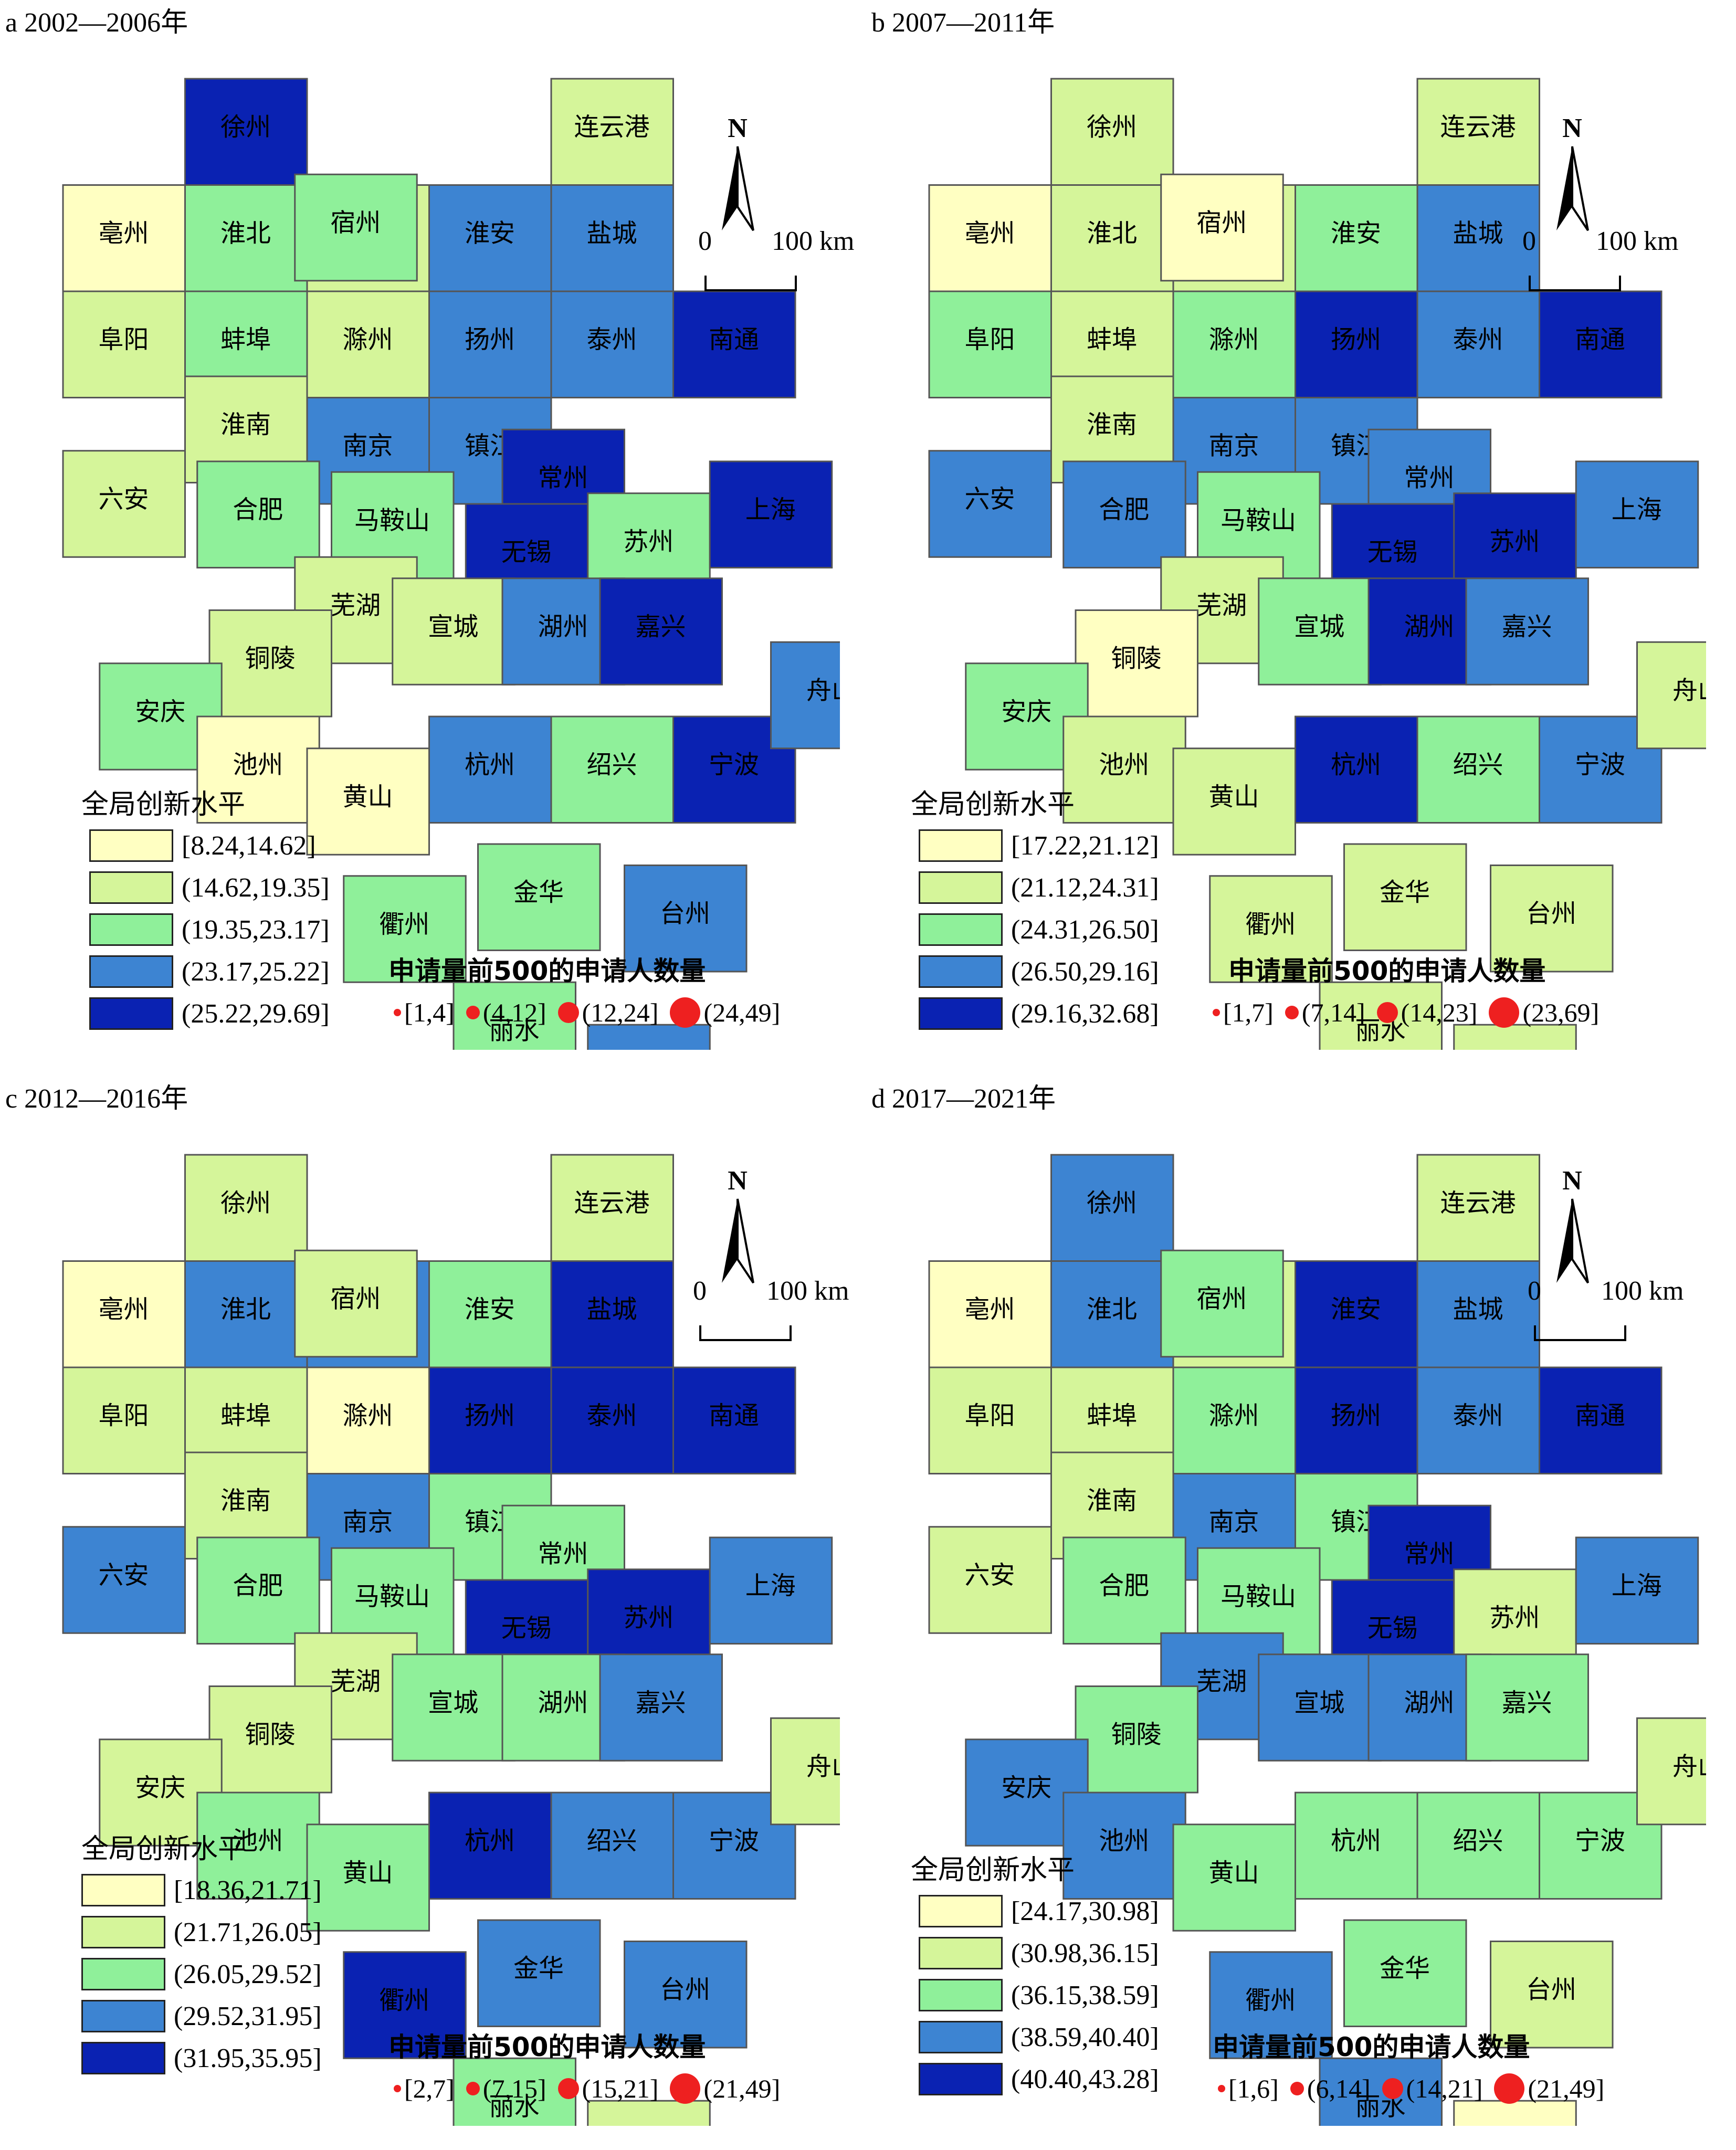  Describe the element at coordinates (620, 2088) in the screenshot. I see `symbol-legend-label: (15,21]` at that location.